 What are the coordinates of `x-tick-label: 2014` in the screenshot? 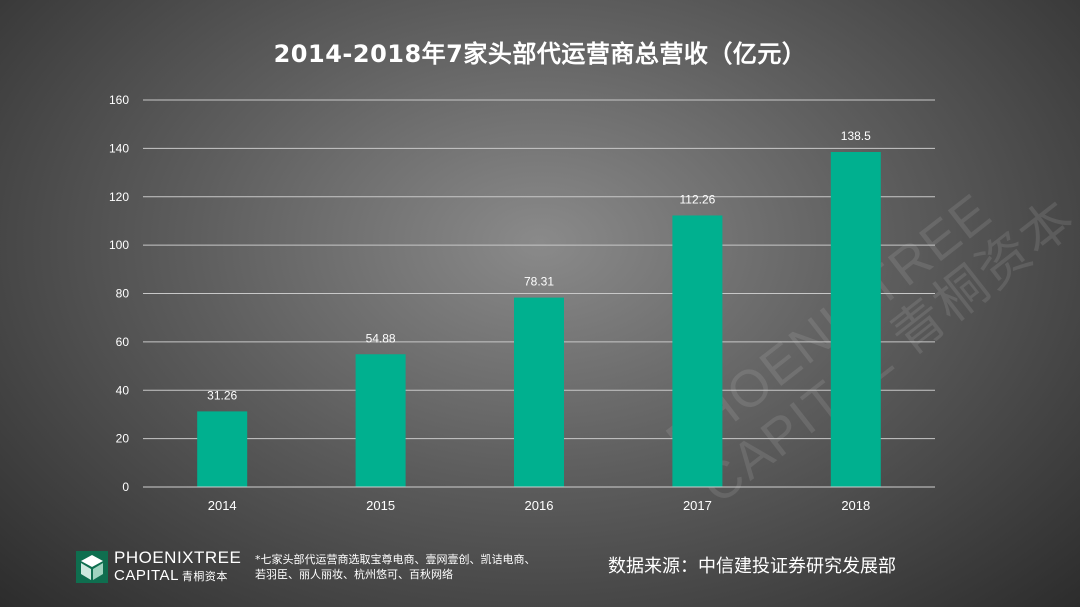 It's located at (222, 505).